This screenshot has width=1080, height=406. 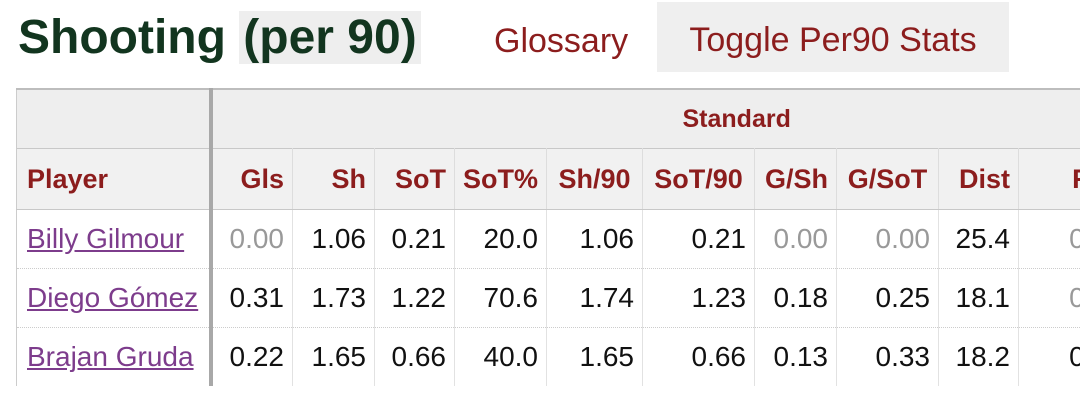 What do you see at coordinates (978, 298) in the screenshot?
I see `stat-cell-dist: 18.1` at bounding box center [978, 298].